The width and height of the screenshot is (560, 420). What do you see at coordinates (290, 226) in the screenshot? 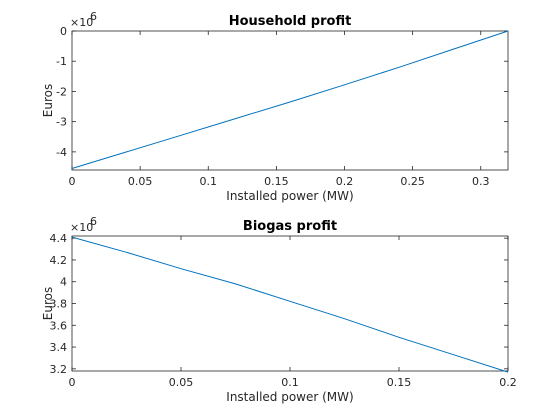
I see `chart-title-2: Biogas profit` at bounding box center [290, 226].